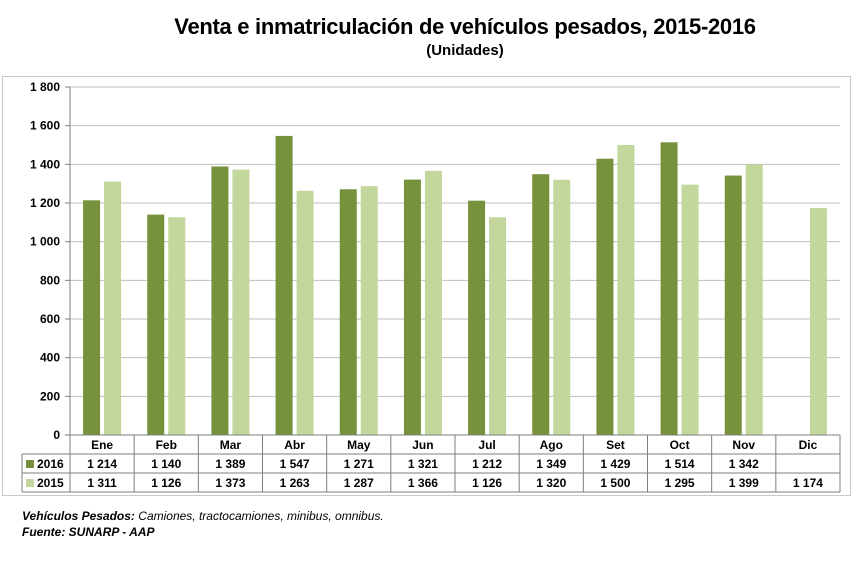  I want to click on x-tick-label: Feb, so click(166, 445).